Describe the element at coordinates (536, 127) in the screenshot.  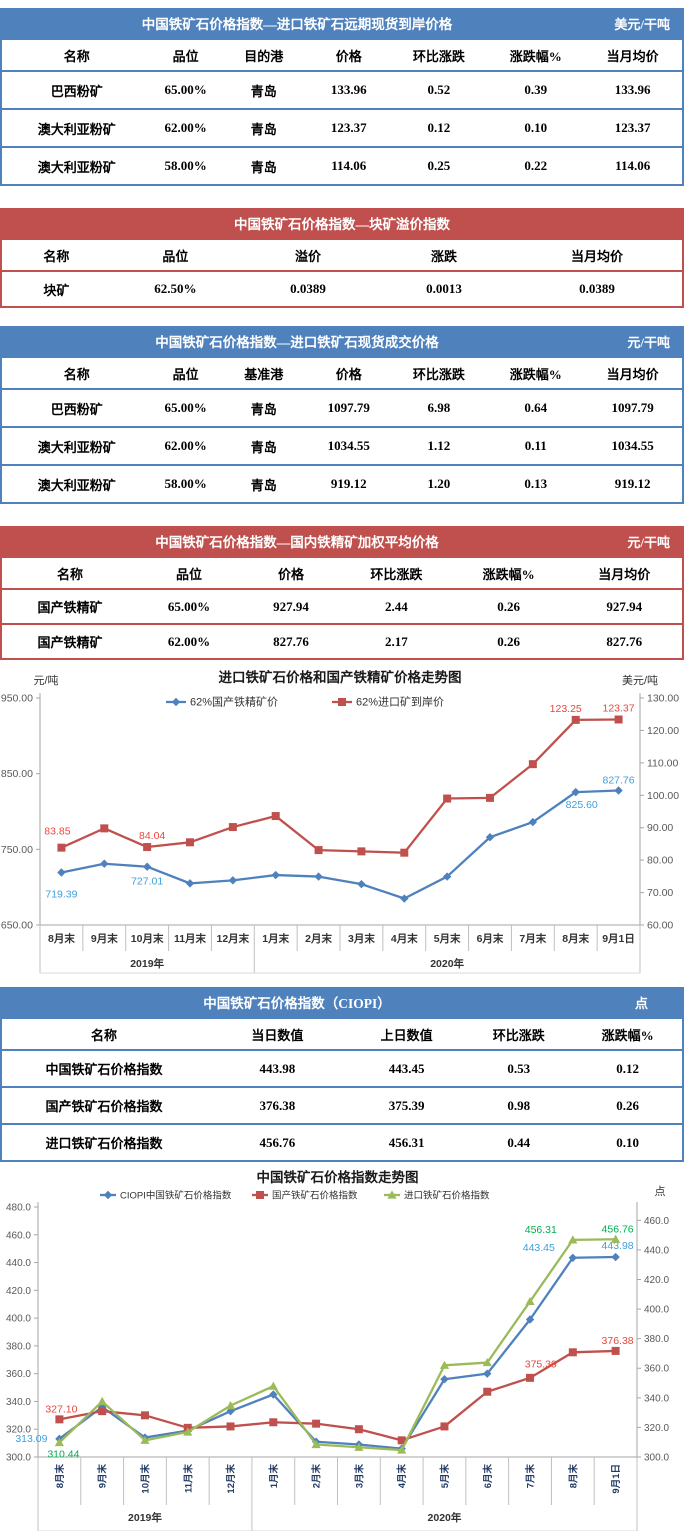
I see `table-cell: 0.10` at that location.